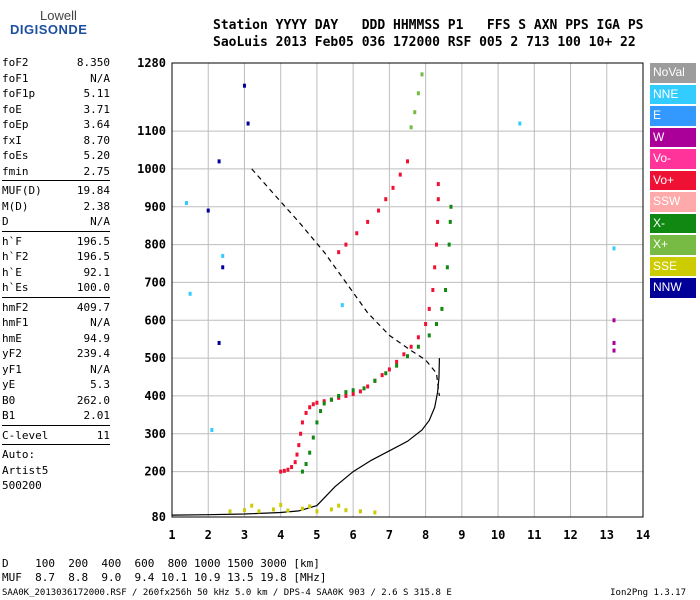 The height and width of the screenshot is (600, 700). Describe the element at coordinates (56, 63) in the screenshot. I see `param-row: foF2 8.350` at that location.